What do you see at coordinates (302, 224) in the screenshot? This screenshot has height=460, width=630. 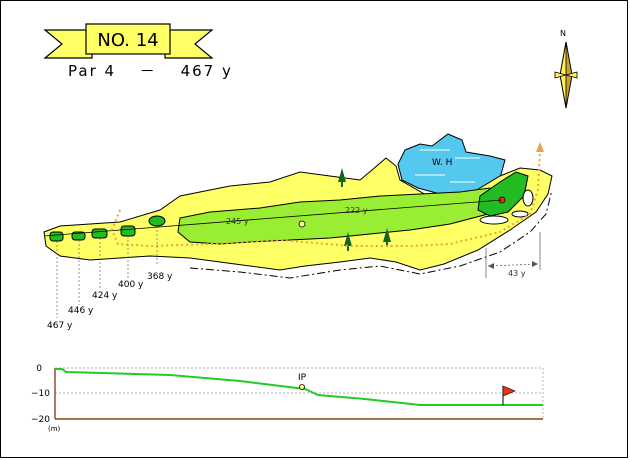 I see `ip-marker` at bounding box center [302, 224].